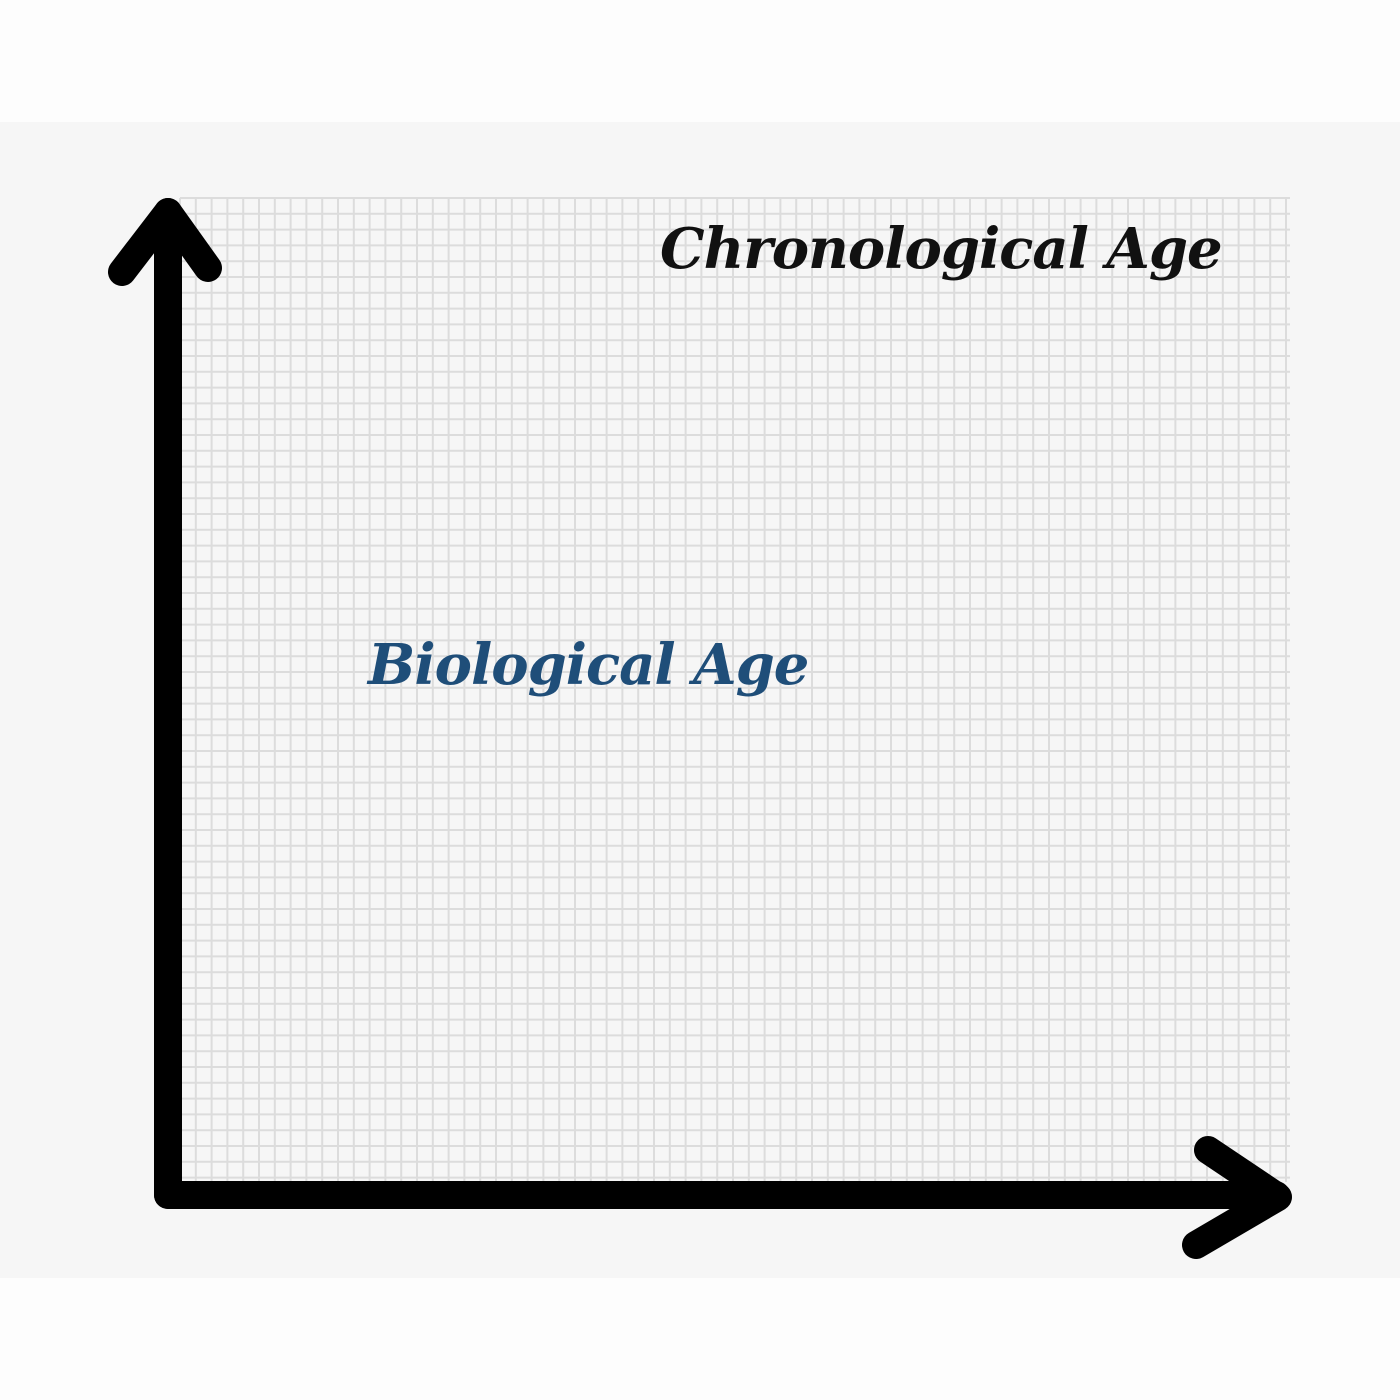 This screenshot has width=1400, height=1400. I want to click on biological-age-label: Biological Age, so click(587, 665).